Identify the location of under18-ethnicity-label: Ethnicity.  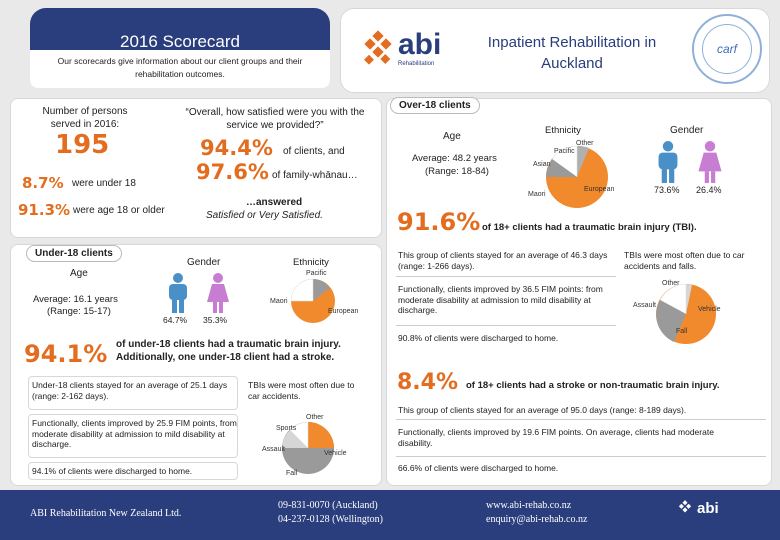
(311, 262).